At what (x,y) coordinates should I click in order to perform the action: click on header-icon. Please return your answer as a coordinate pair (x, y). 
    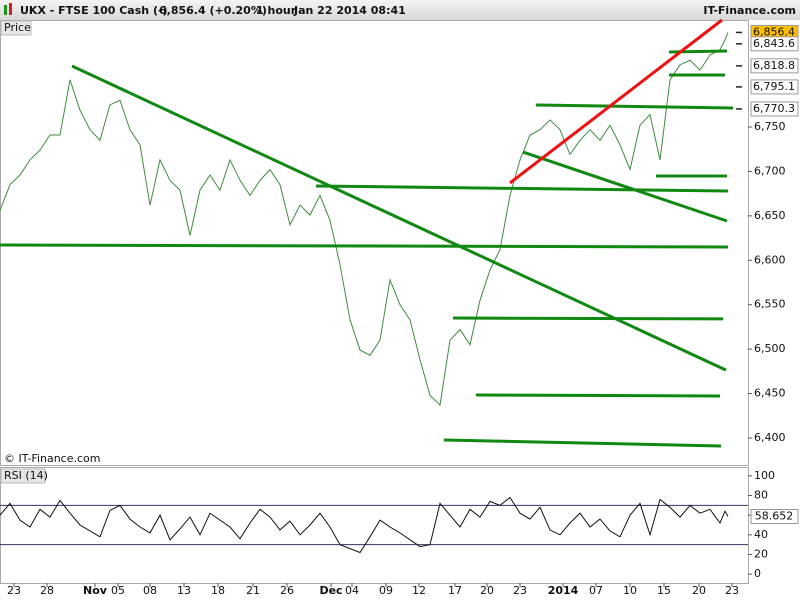
    Looking at the image, I should click on (8, 9).